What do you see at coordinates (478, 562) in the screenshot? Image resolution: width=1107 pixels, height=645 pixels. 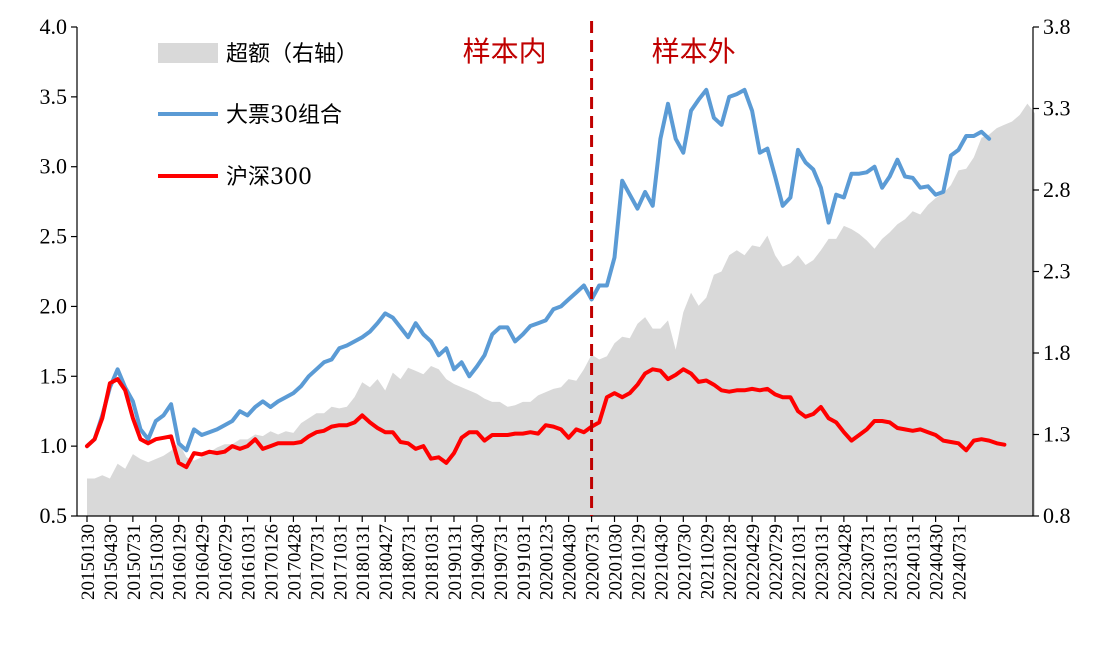 I see `x-tick-label: 20190430` at bounding box center [478, 562].